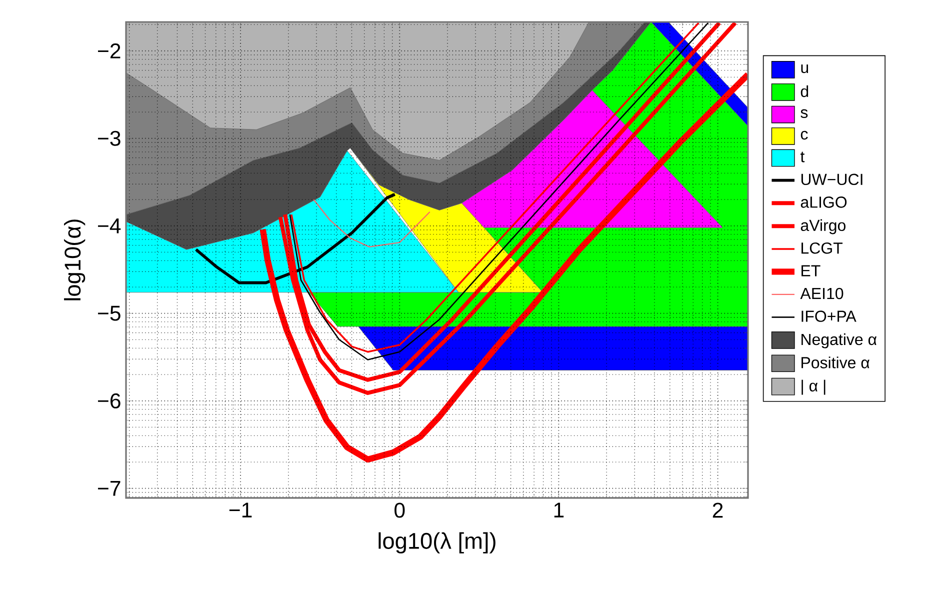  What do you see at coordinates (804, 91) in the screenshot?
I see `legend-label: d` at bounding box center [804, 91].